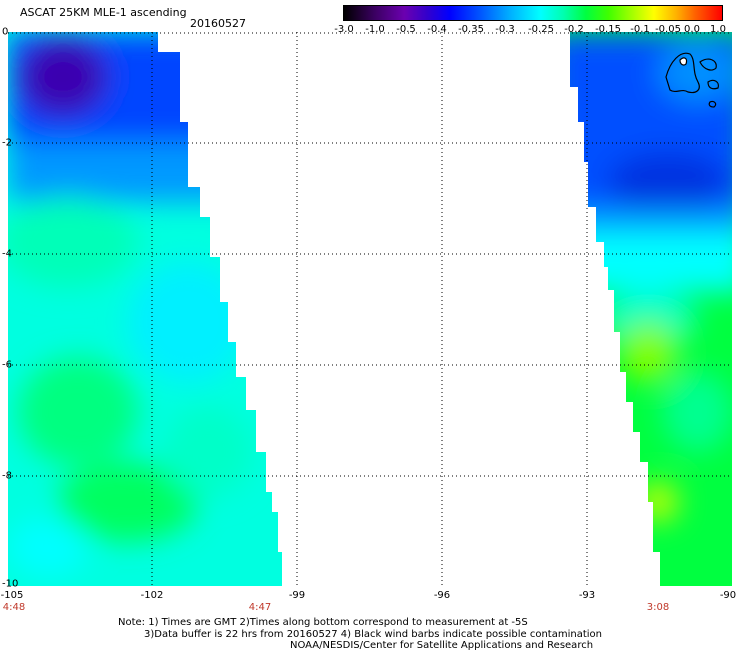  Describe the element at coordinates (608, 29) in the screenshot. I see `colorbar-tick: -0.15` at that location.